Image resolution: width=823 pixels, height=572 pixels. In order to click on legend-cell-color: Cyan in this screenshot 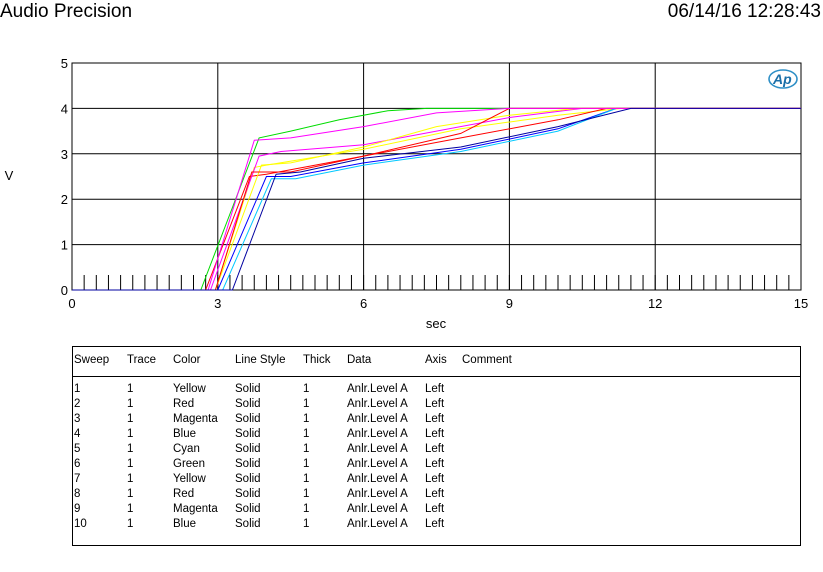, I will do `click(186, 449)`.